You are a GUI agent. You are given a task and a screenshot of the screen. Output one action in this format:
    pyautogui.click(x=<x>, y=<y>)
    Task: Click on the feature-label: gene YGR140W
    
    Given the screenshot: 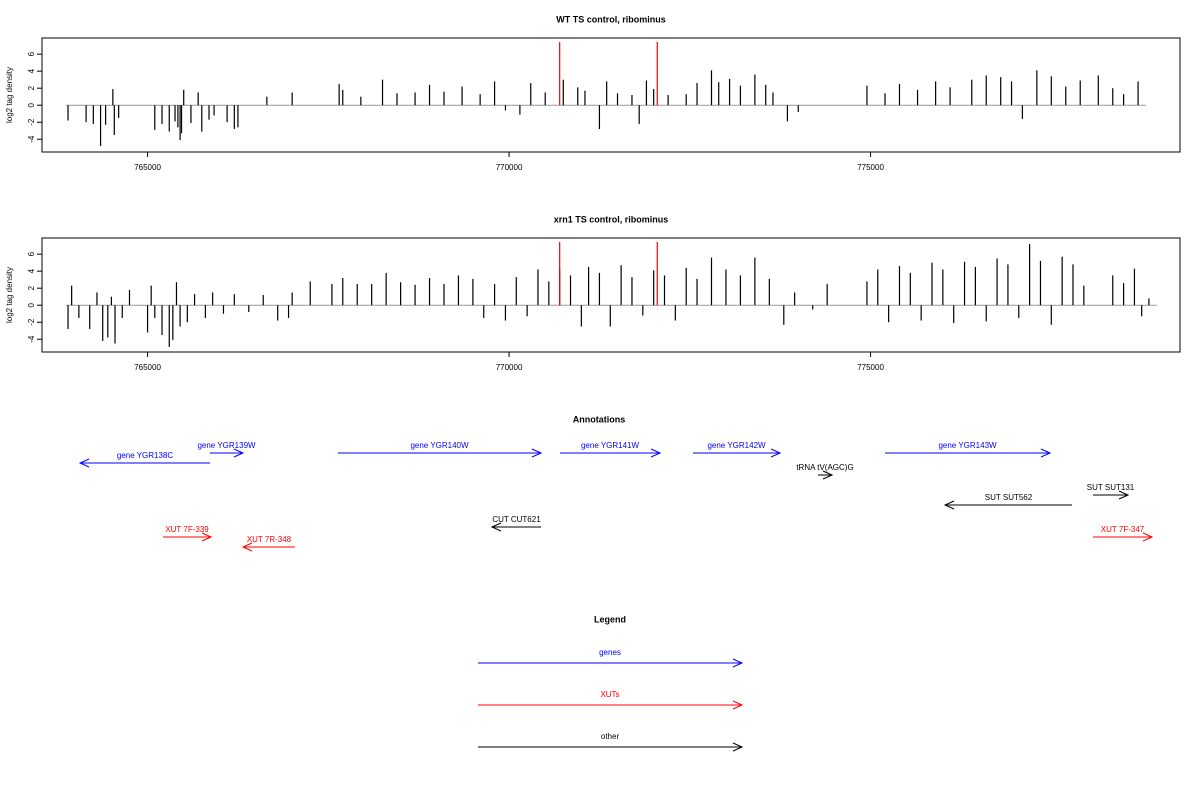 What is the action you would take?
    pyautogui.click(x=439, y=445)
    